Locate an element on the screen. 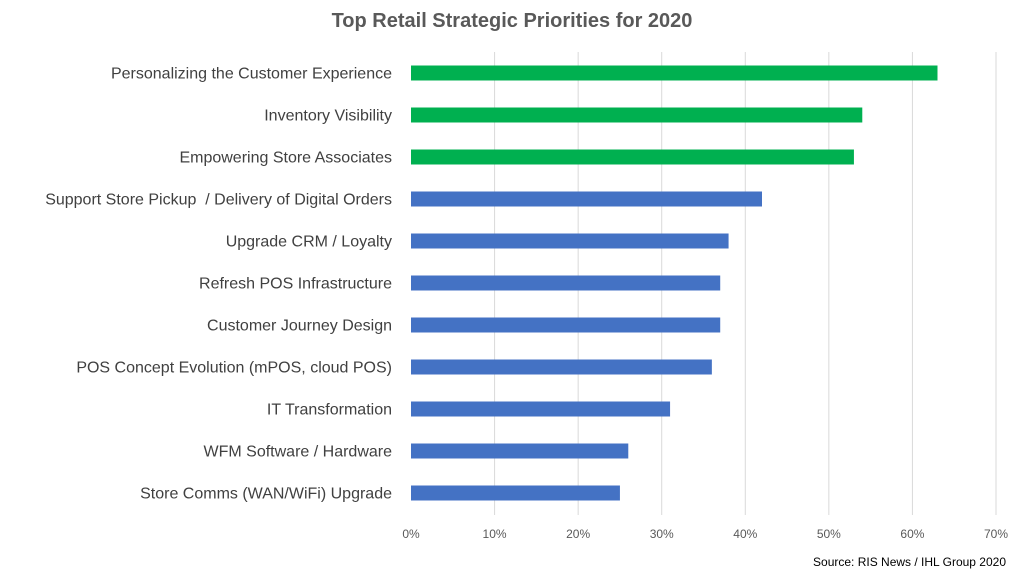 Image resolution: width=1024 pixels, height=583 pixels. x-tick-label: 10% is located at coordinates (495, 534).